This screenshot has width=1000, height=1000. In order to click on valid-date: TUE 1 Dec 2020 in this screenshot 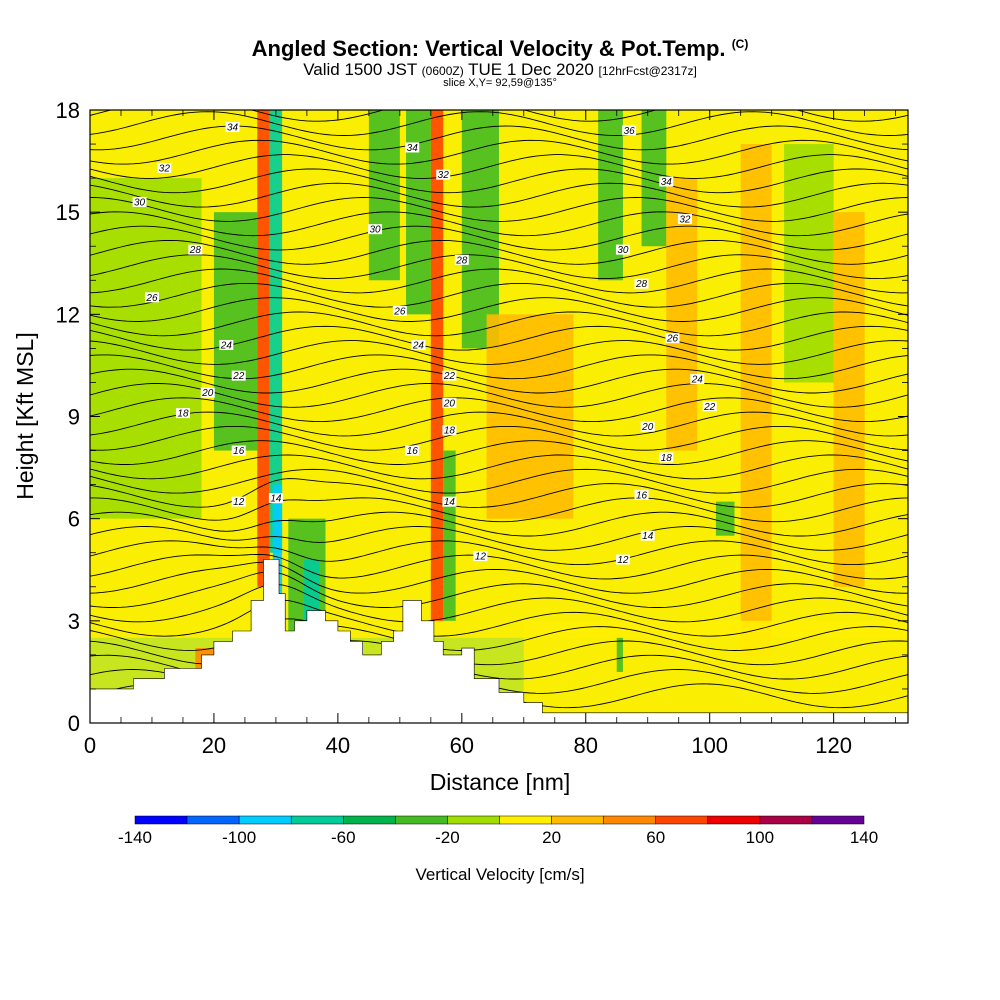, I will do `click(531, 69)`.